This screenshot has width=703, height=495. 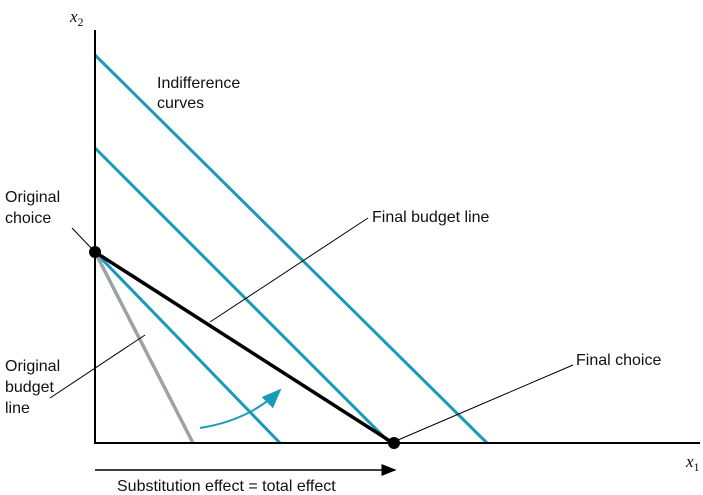 I want to click on indifference-curve, so click(x=187, y=347).